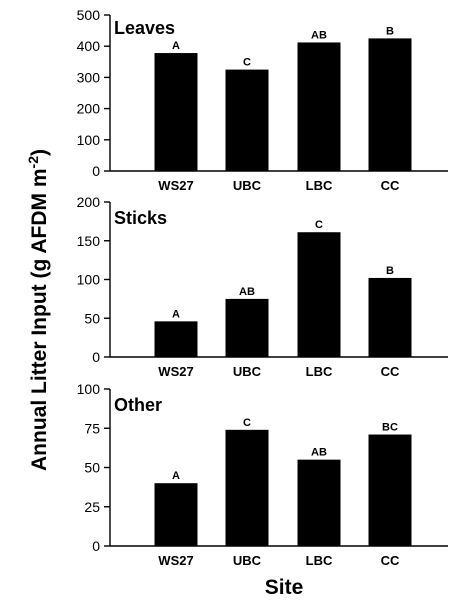 The image size is (456, 601). Describe the element at coordinates (89, 241) in the screenshot. I see `y-tick-label: 150` at that location.